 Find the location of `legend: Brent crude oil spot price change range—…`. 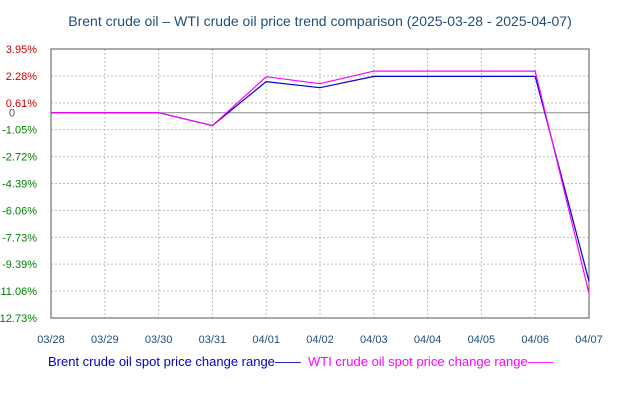

legend: Brent crude oil spot price change range—… is located at coordinates (301, 361).